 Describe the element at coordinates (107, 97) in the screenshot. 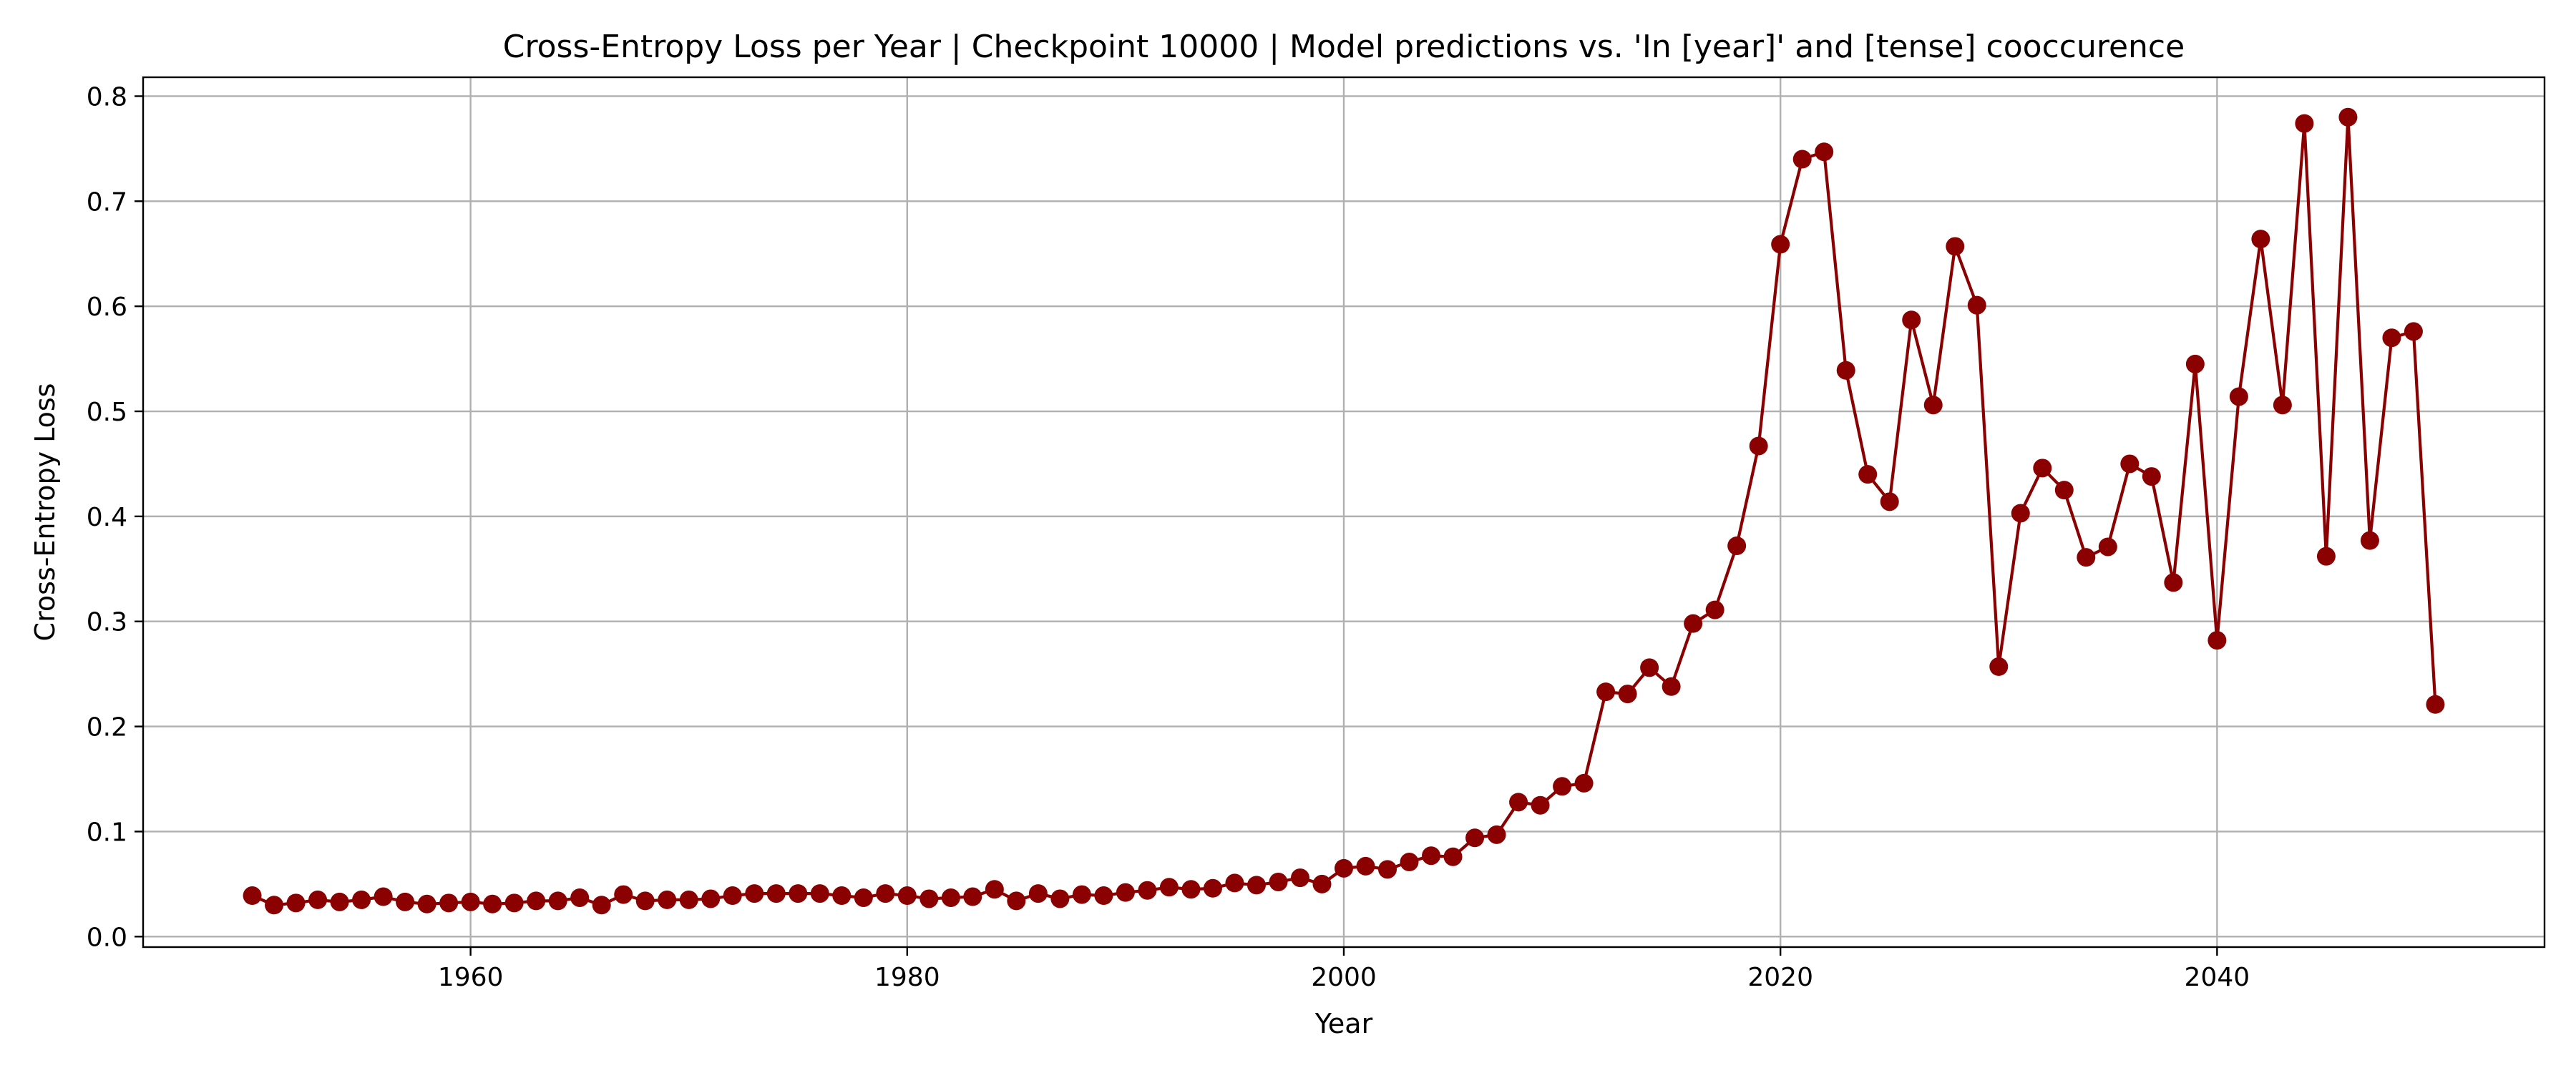

I see `y-tick-label: 0.8` at that location.